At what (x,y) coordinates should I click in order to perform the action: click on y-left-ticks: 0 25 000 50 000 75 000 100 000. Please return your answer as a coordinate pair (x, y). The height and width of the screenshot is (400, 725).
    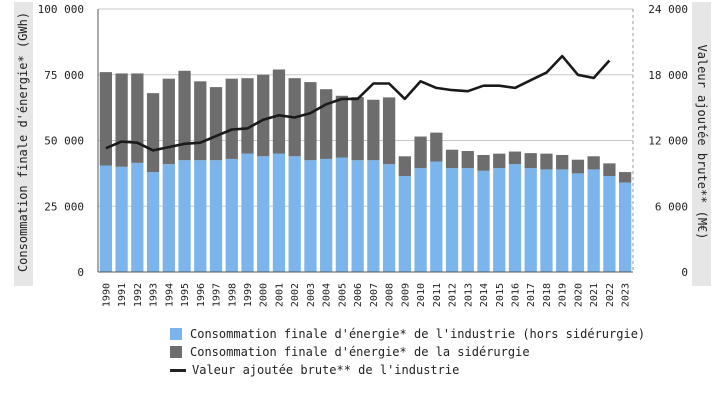
    Looking at the image, I should click on (61, 141).